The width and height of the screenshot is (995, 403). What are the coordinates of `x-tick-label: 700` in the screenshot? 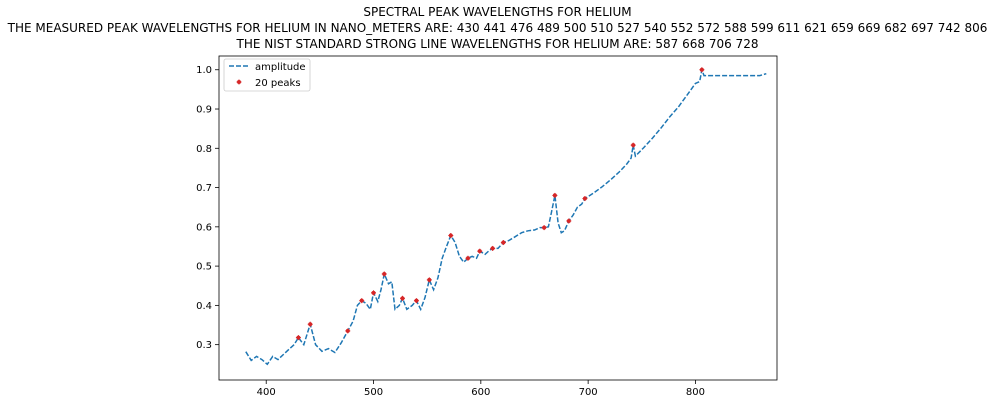 It's located at (588, 392).